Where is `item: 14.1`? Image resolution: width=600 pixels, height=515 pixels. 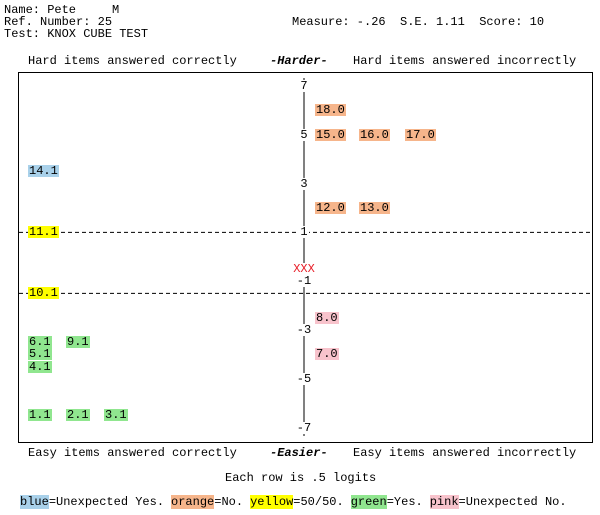 item: 14.1 is located at coordinates (43, 171).